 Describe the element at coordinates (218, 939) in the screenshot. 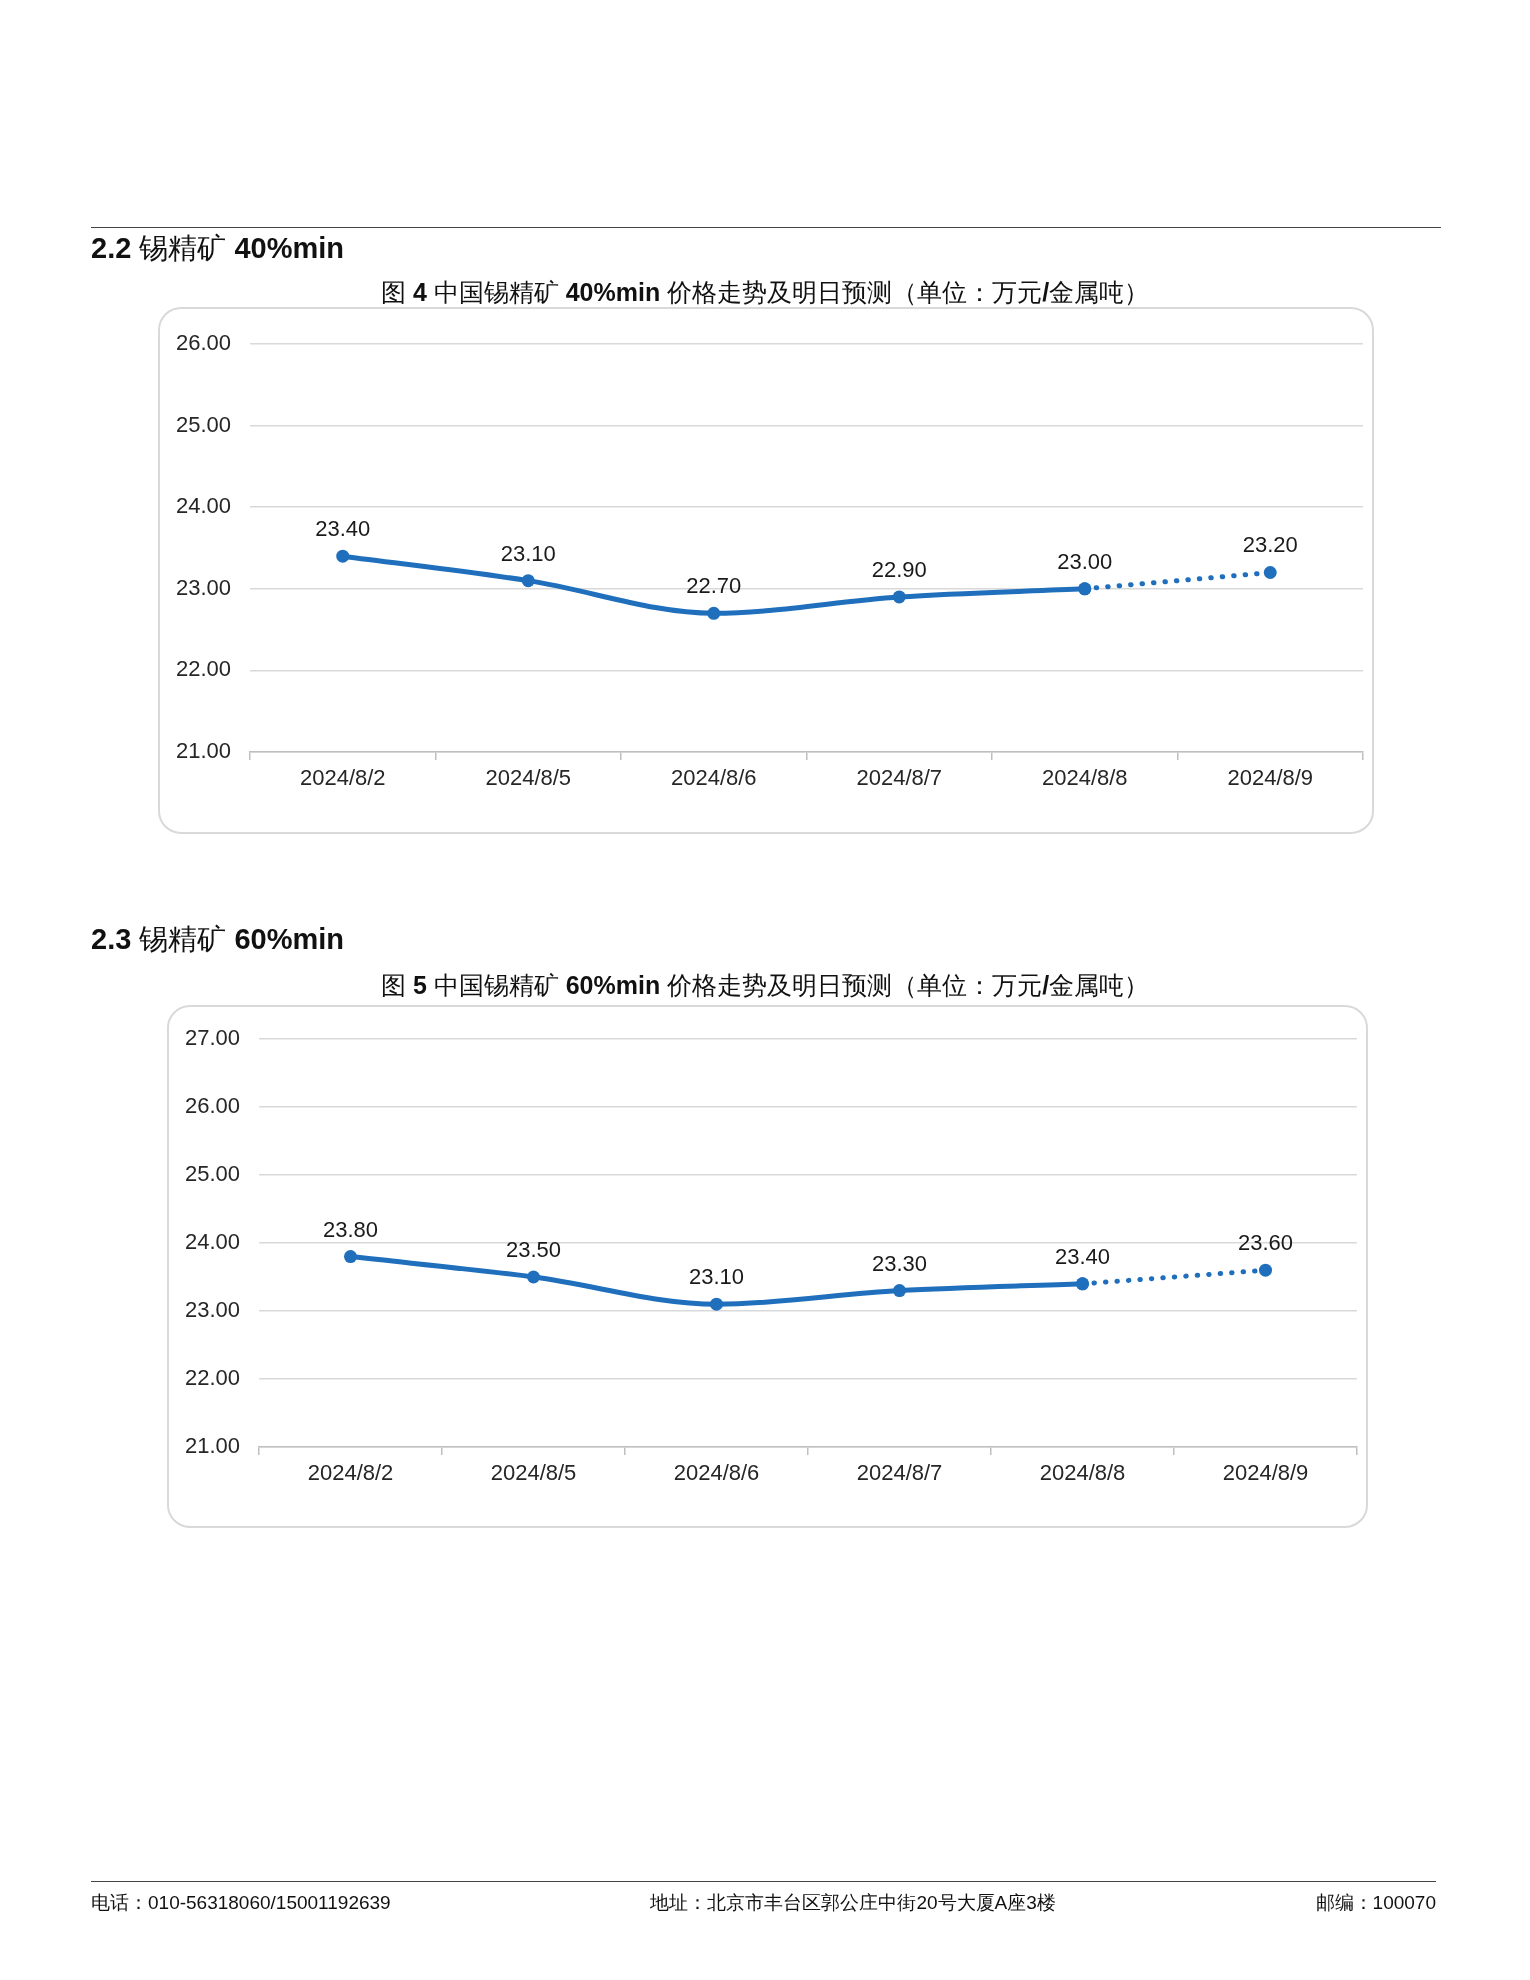

I see `text: 2.3 锡精矿 60%min` at that location.